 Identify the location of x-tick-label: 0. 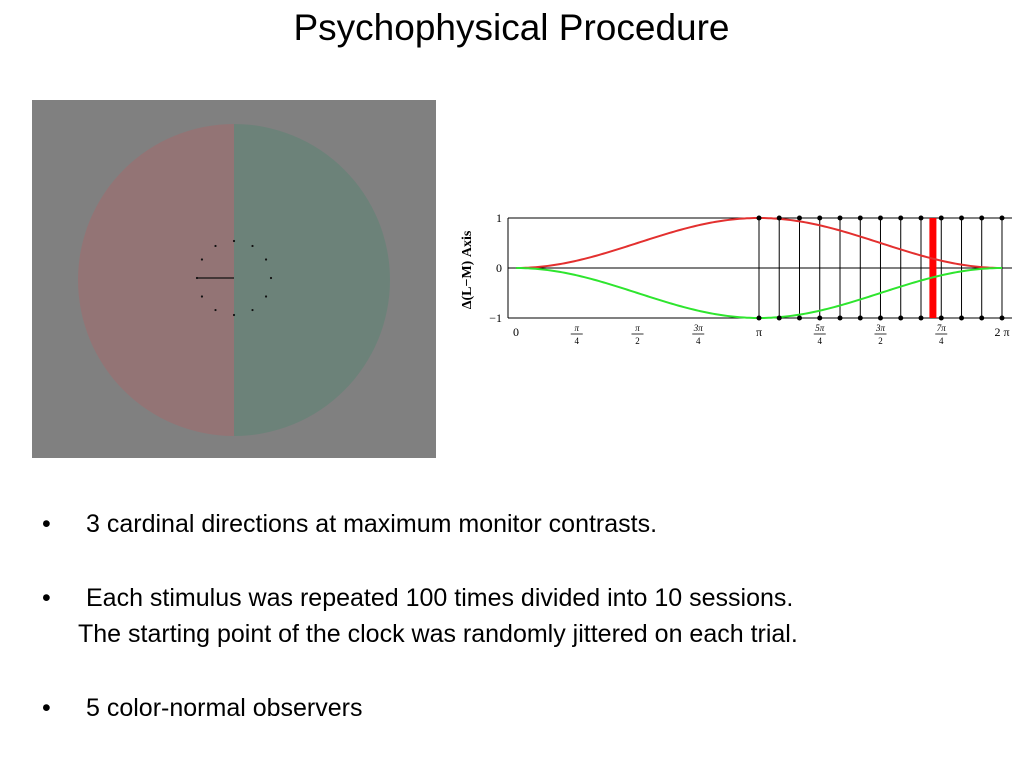
(516, 332).